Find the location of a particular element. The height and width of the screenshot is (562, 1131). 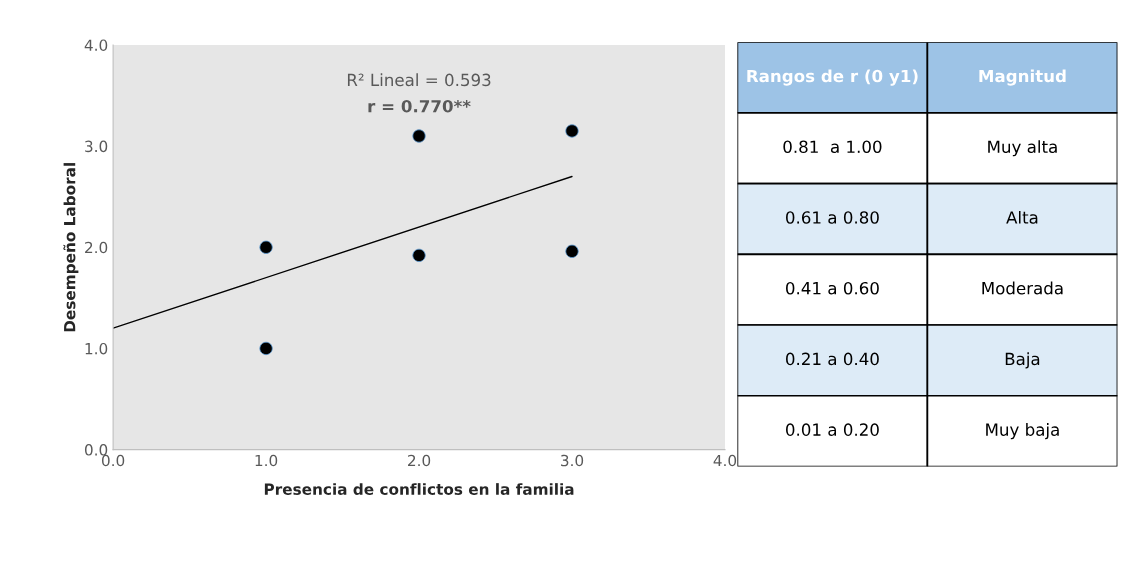

y-tick-label: 3.0 is located at coordinates (96, 146).